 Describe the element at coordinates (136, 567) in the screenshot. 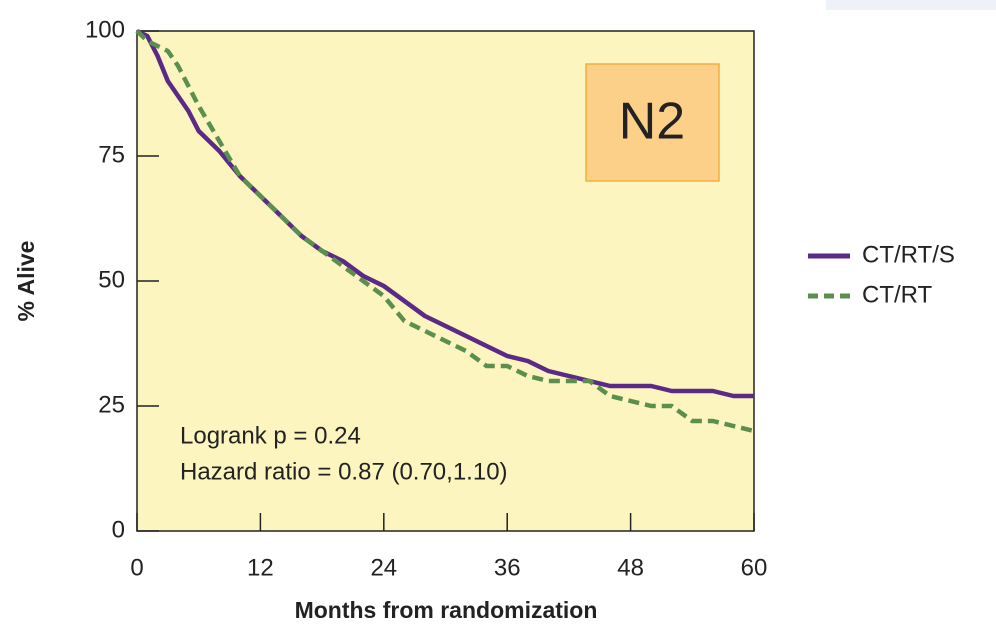

I see `x-tick-label: 0` at that location.